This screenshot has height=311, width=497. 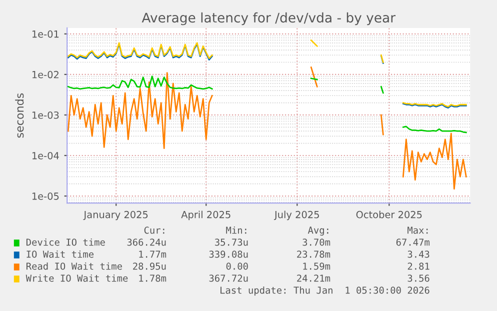 I want to click on text: 23.78m, so click(x=313, y=254).